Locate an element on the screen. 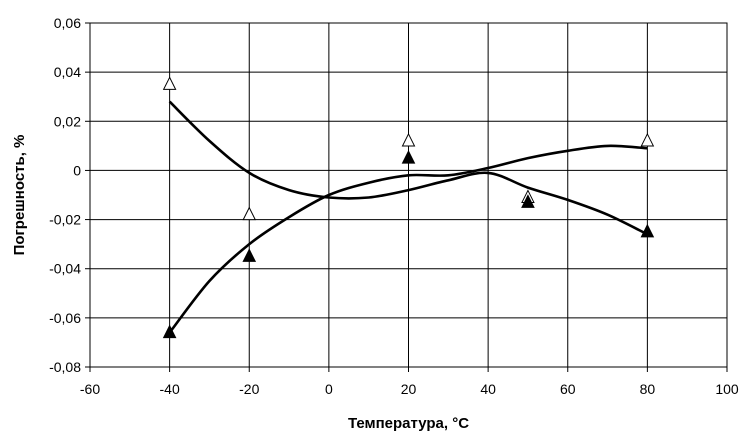 Image resolution: width=750 pixels, height=443 pixels. y-tick-label: -0,02 is located at coordinates (65, 220).